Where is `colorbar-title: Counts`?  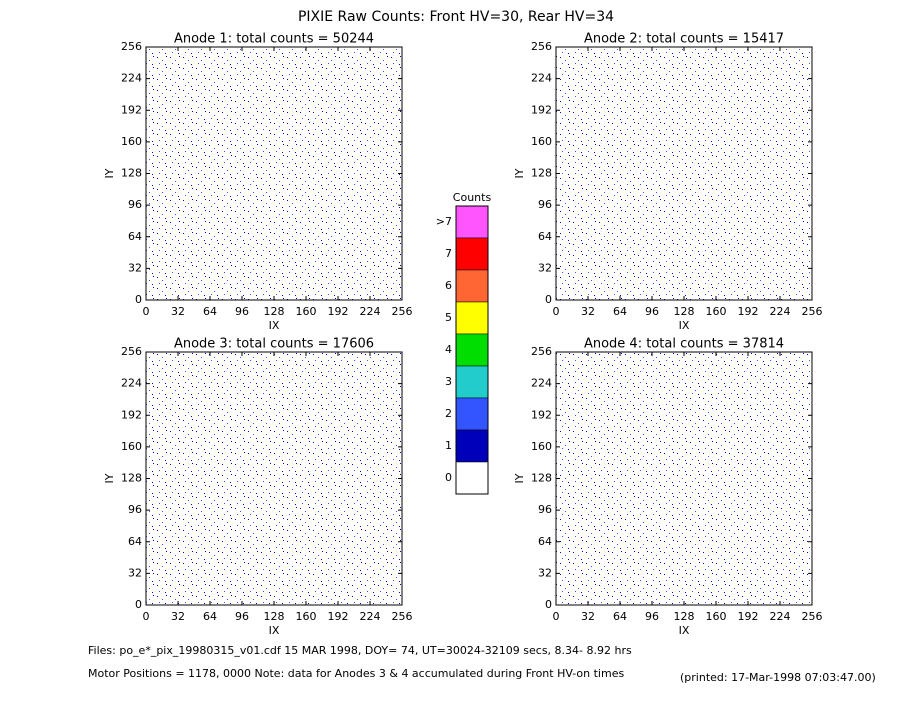
colorbar-title: Counts is located at coordinates (472, 197).